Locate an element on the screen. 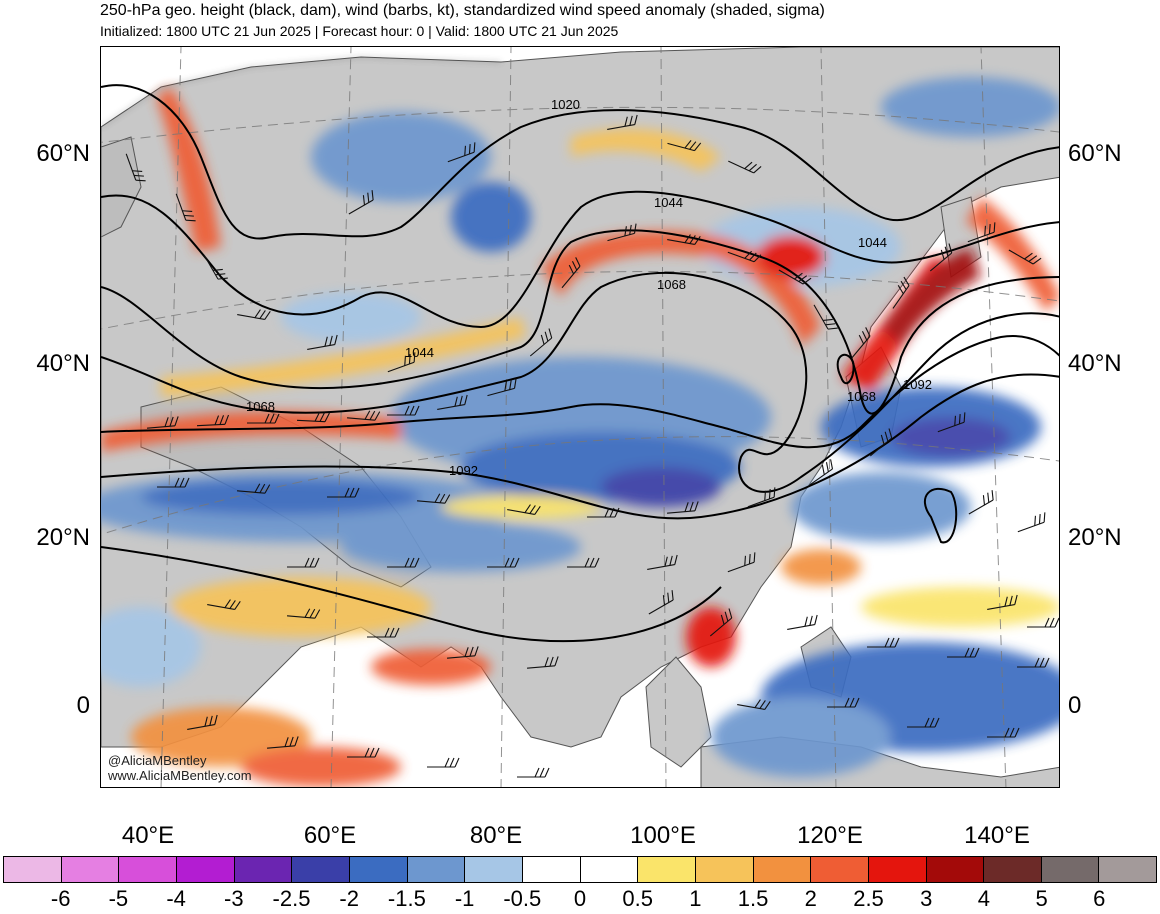 The width and height of the screenshot is (1160, 914). colorbar-tick-label: 0.5 is located at coordinates (637, 898).